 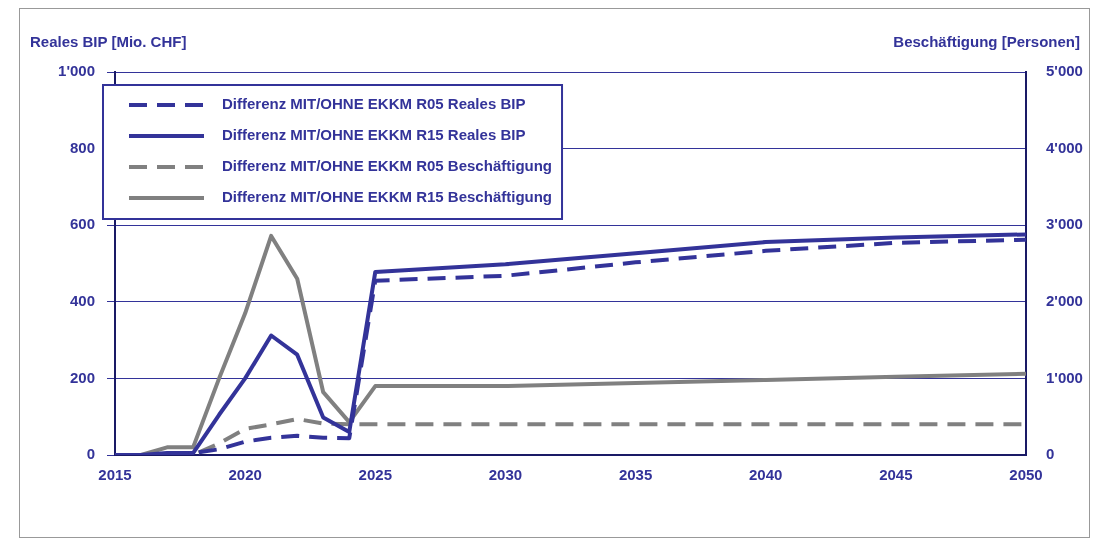 What do you see at coordinates (82, 377) in the screenshot?
I see `y-tick-label: 200` at bounding box center [82, 377].